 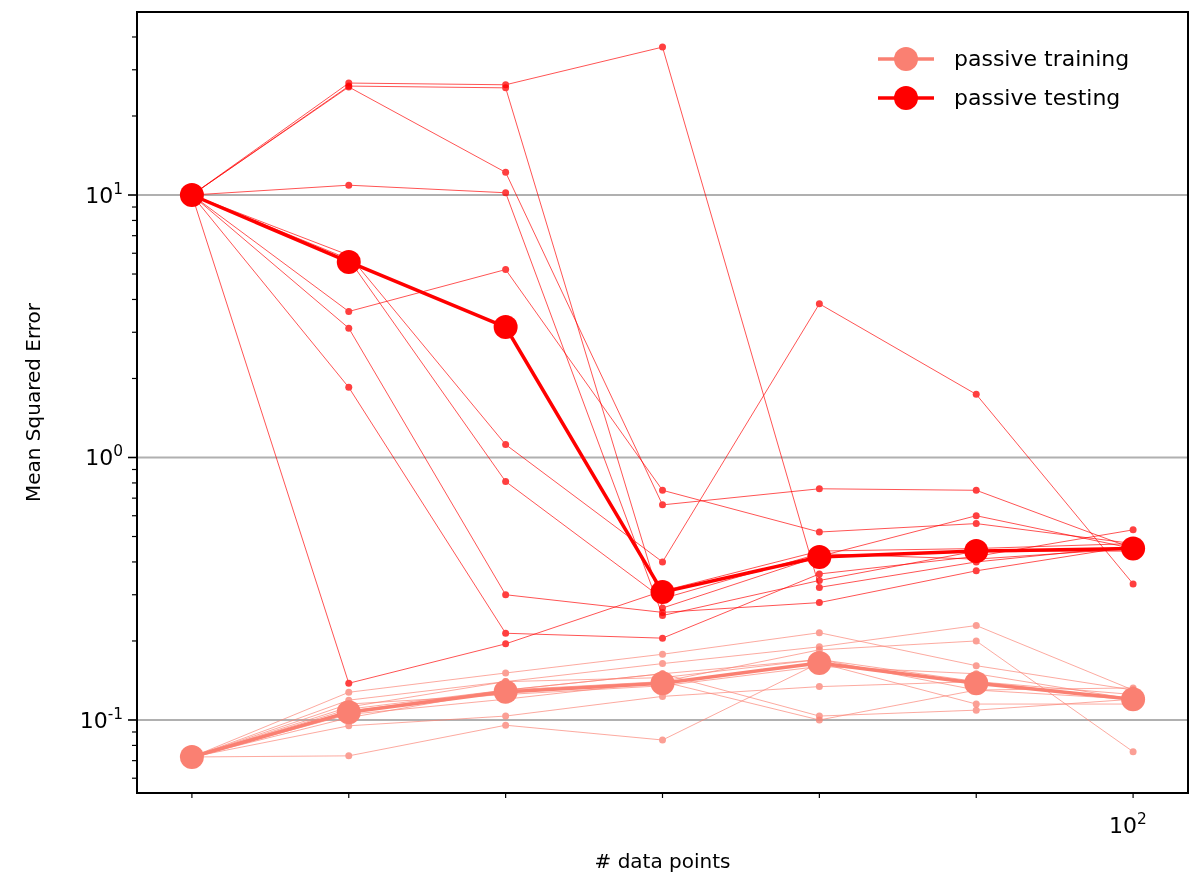 I want to click on y-axis-title: Mean Squared Error, so click(x=33, y=402).